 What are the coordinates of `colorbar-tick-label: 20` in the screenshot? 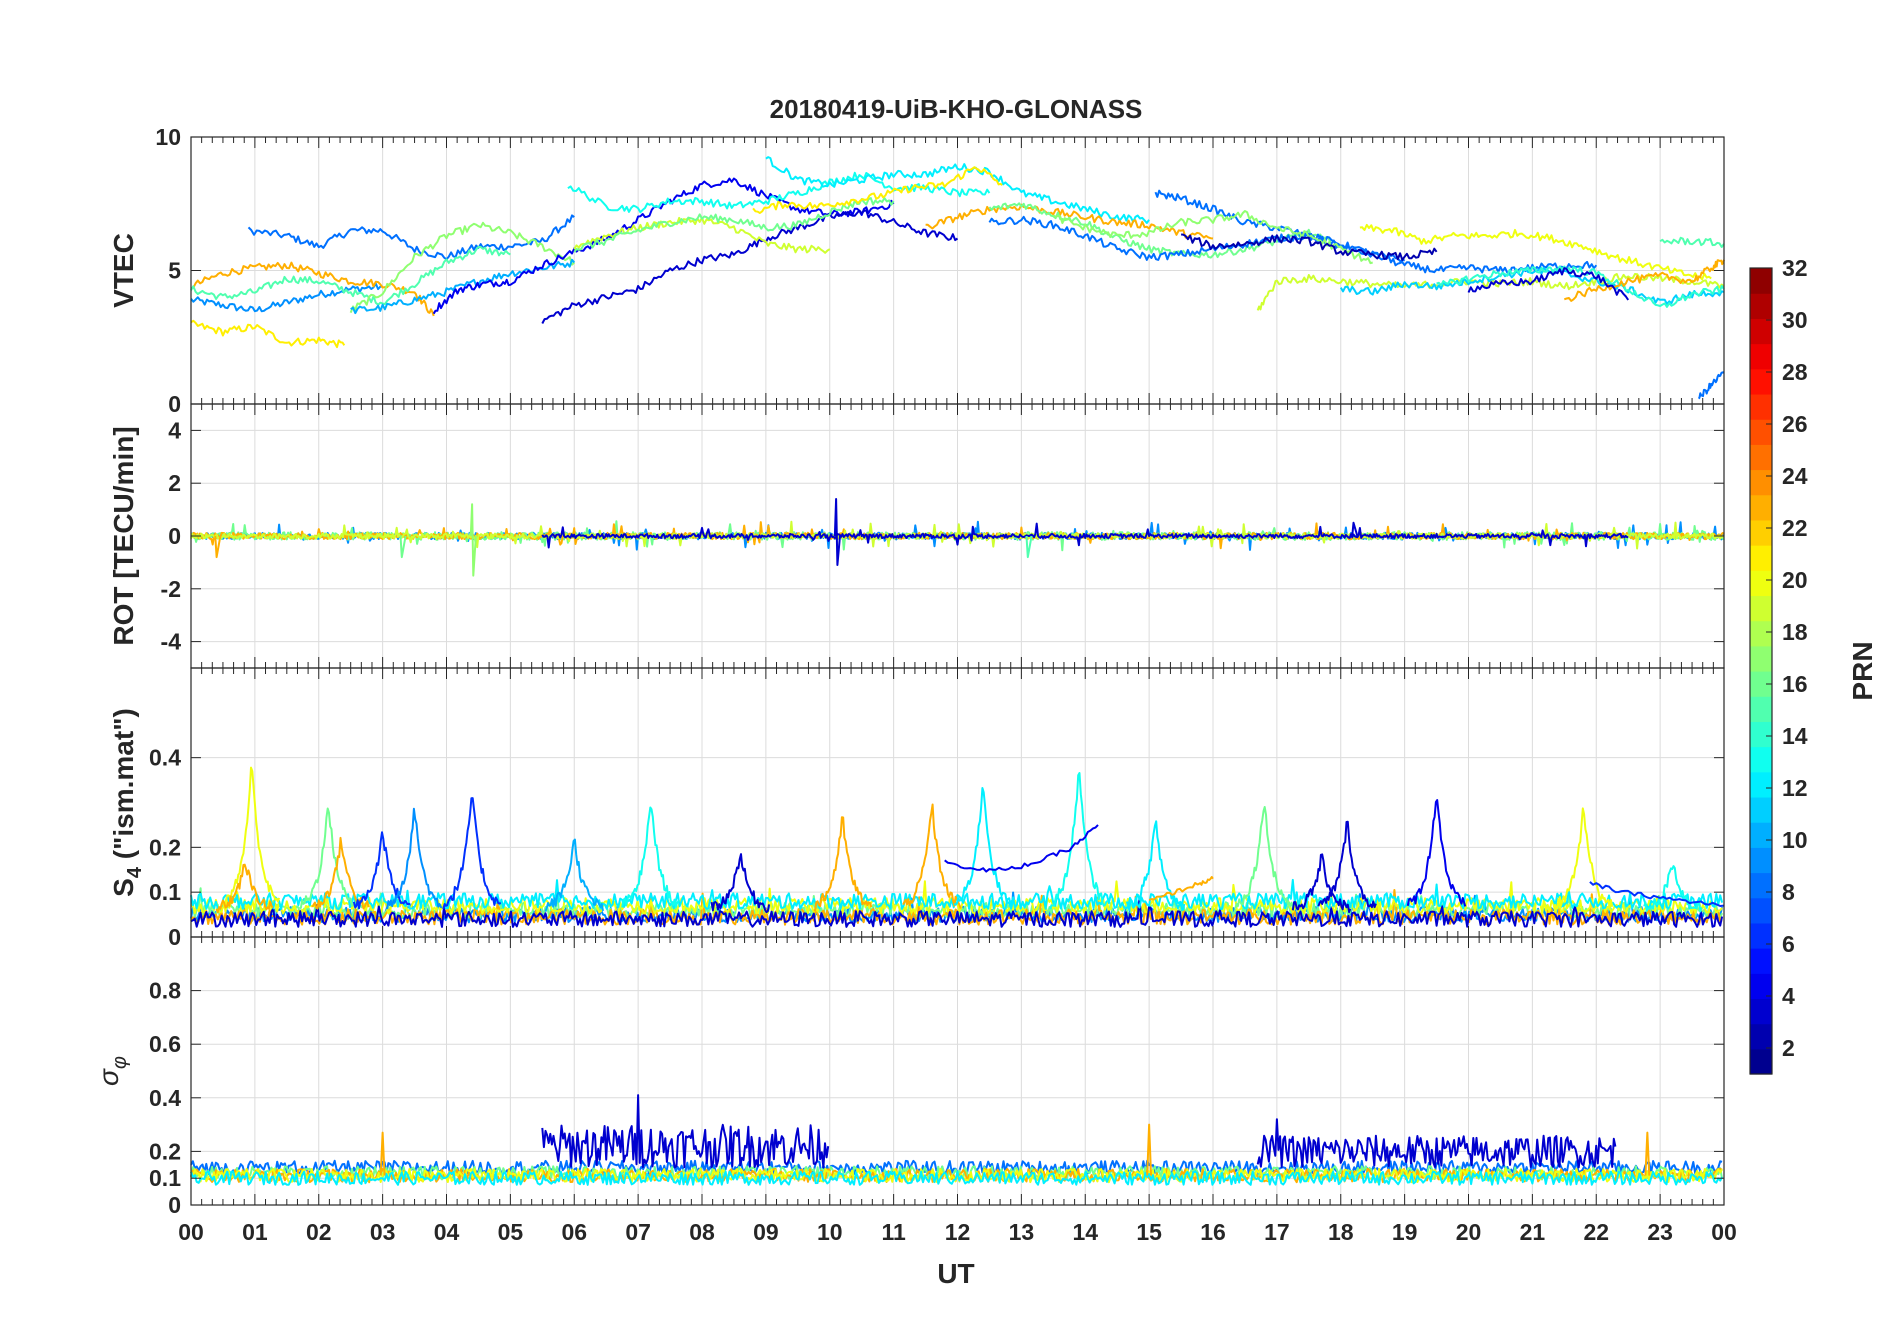 It's located at (1795, 580).